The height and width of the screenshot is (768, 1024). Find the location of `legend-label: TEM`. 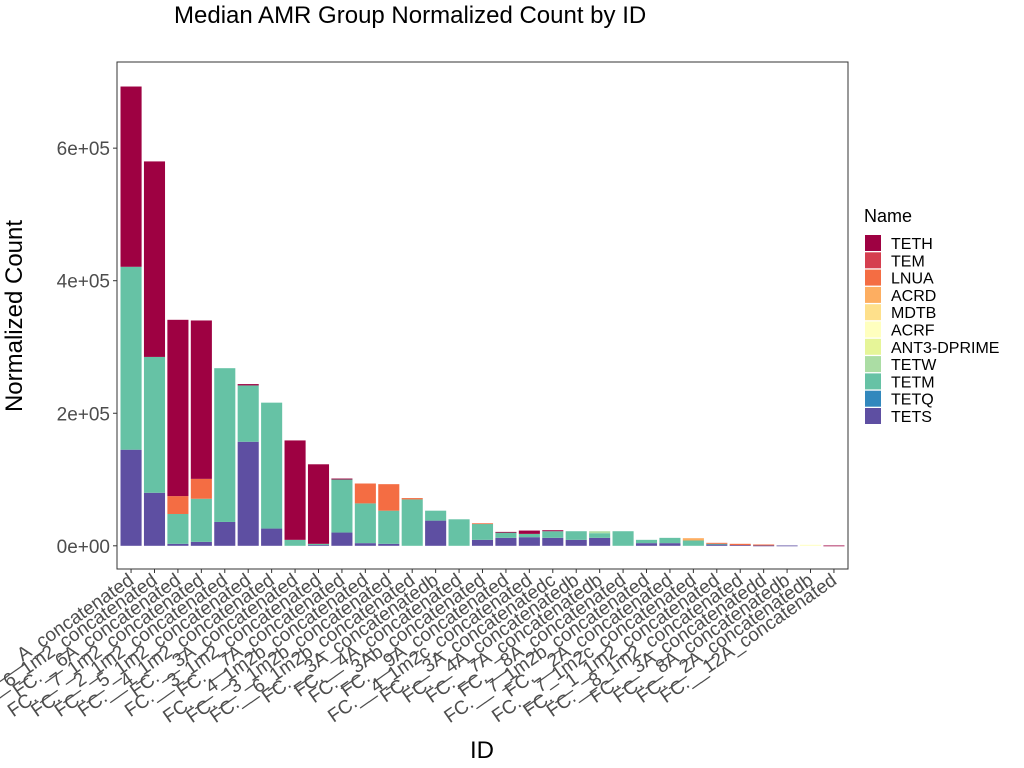

legend-label: TEM is located at coordinates (908, 261).